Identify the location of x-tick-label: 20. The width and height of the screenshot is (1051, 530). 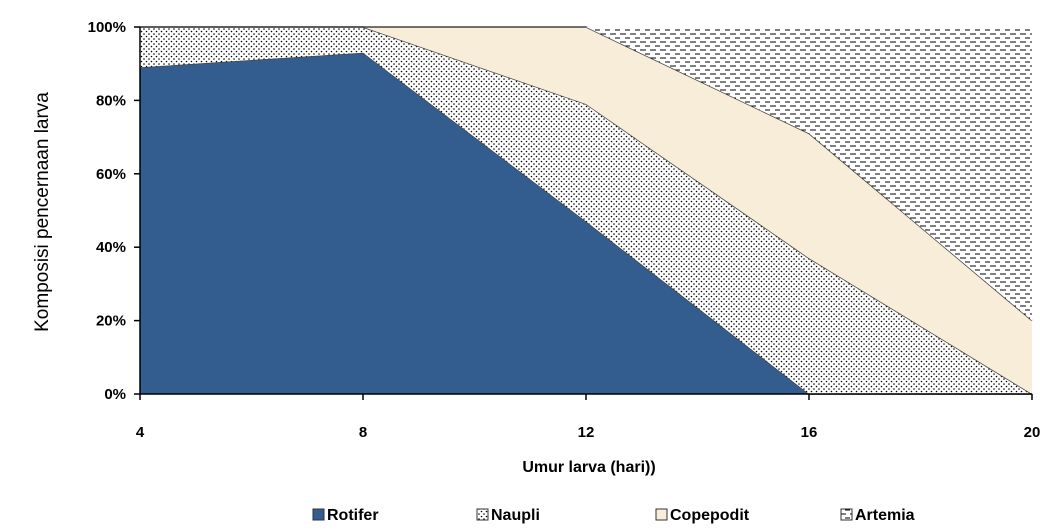
(1032, 432).